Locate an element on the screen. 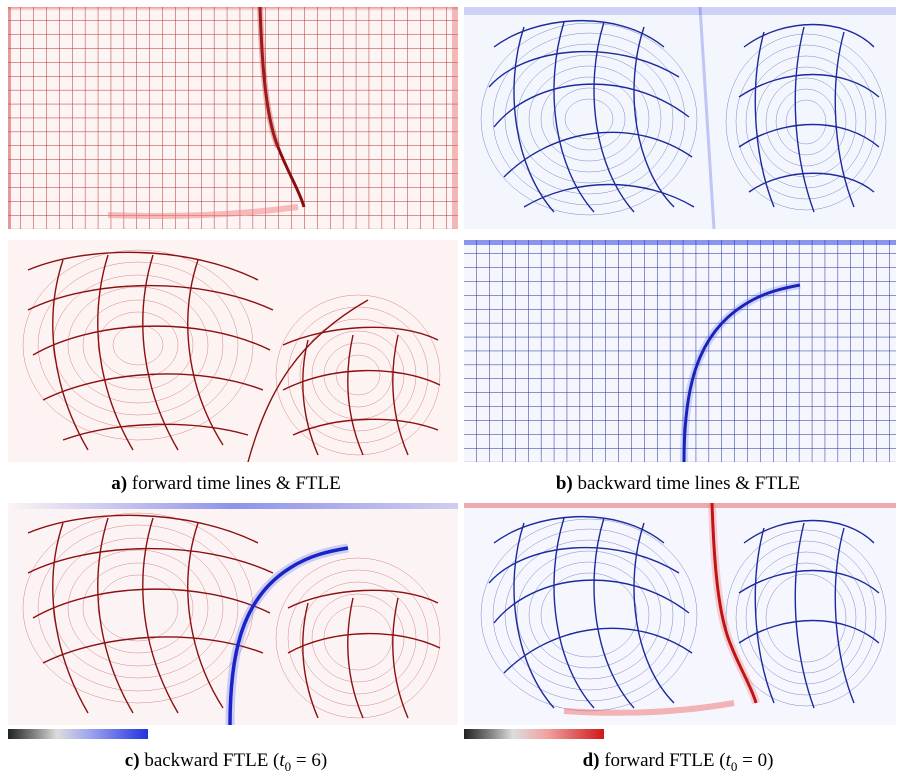 The width and height of the screenshot is (904, 778). caption-c-var: t is located at coordinates (282, 760).